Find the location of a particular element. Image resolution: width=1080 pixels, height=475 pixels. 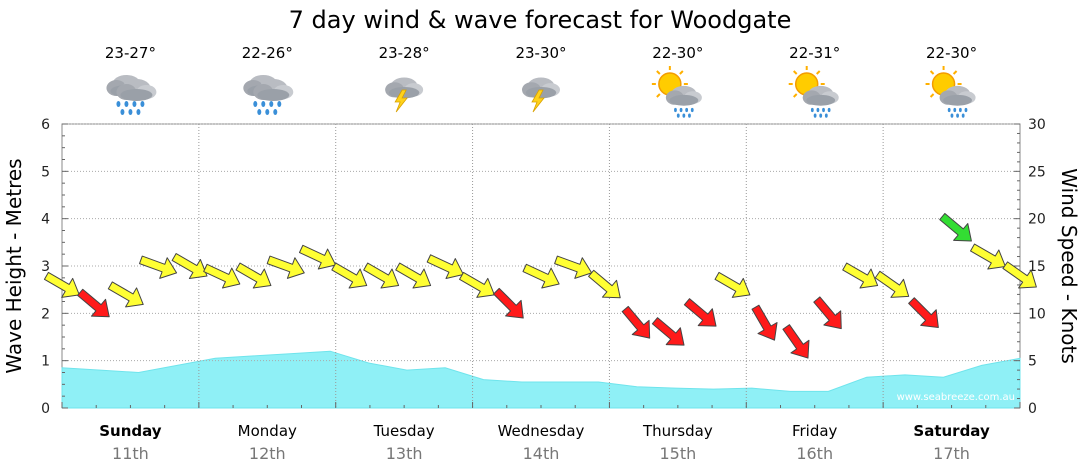

day-temperature: 22-26° is located at coordinates (267, 53).